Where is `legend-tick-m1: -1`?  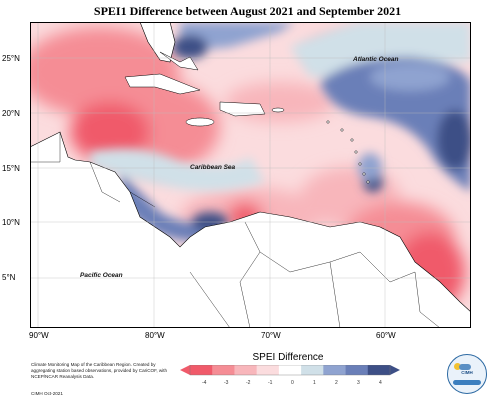
legend-tick-m1: -1 is located at coordinates (270, 383).